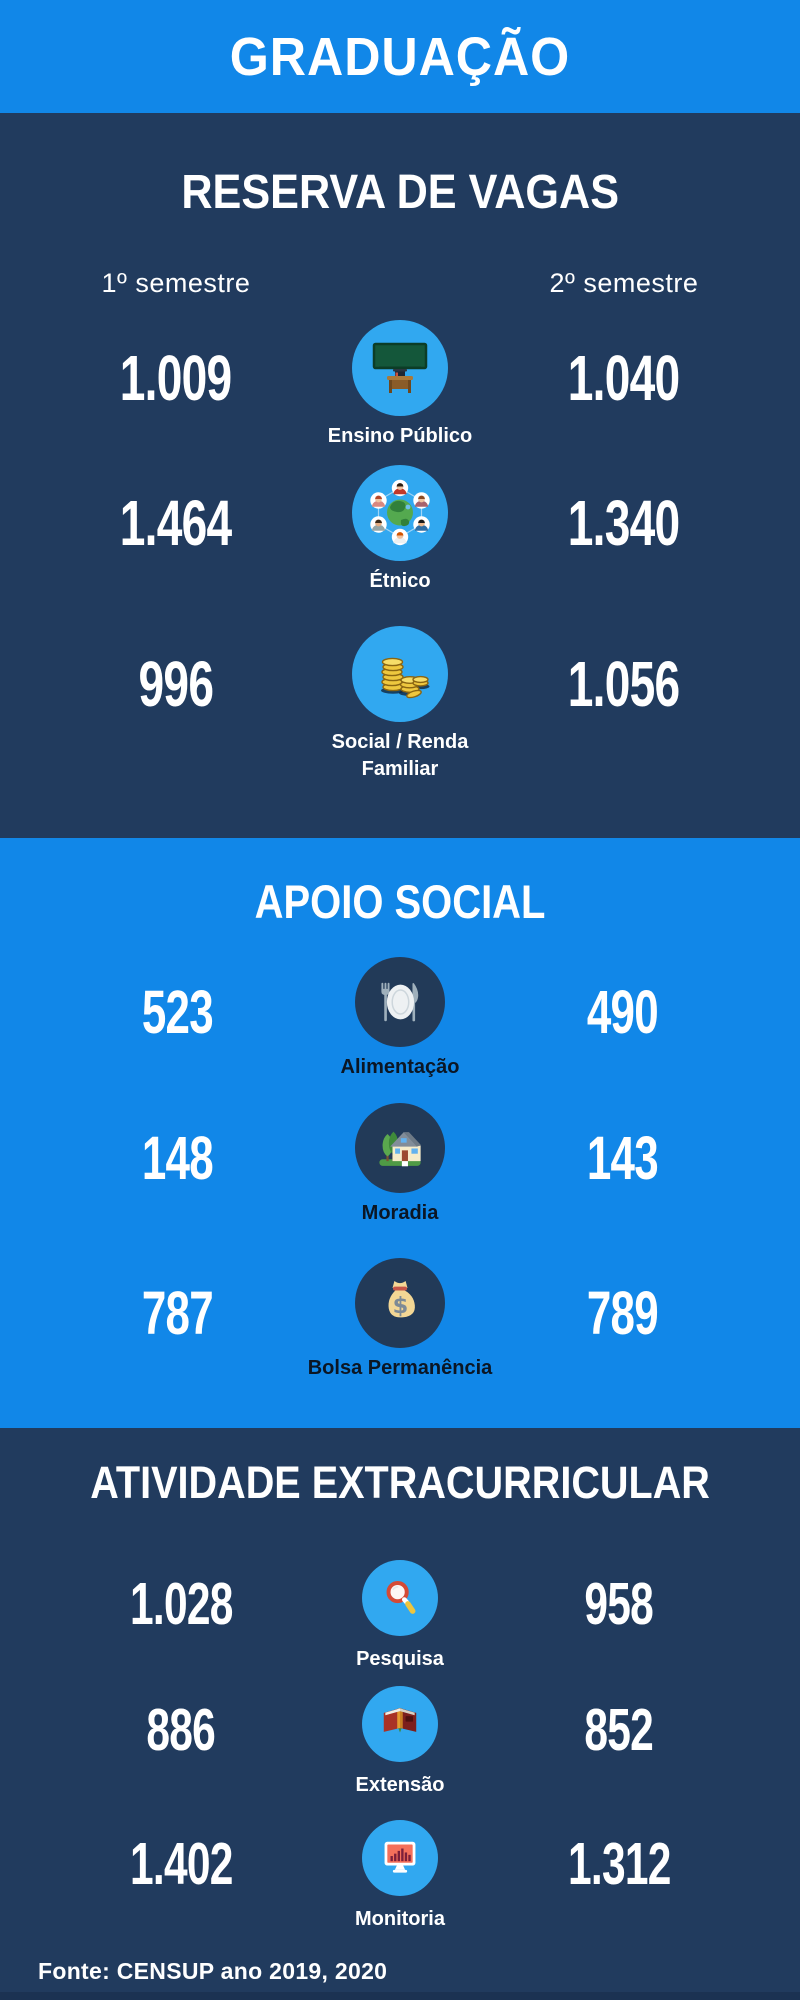 Image resolution: width=800 pixels, height=2000 pixels. What do you see at coordinates (400, 1482) in the screenshot?
I see `section-title: ATIVIDADE EXTRACURRICULAR` at bounding box center [400, 1482].